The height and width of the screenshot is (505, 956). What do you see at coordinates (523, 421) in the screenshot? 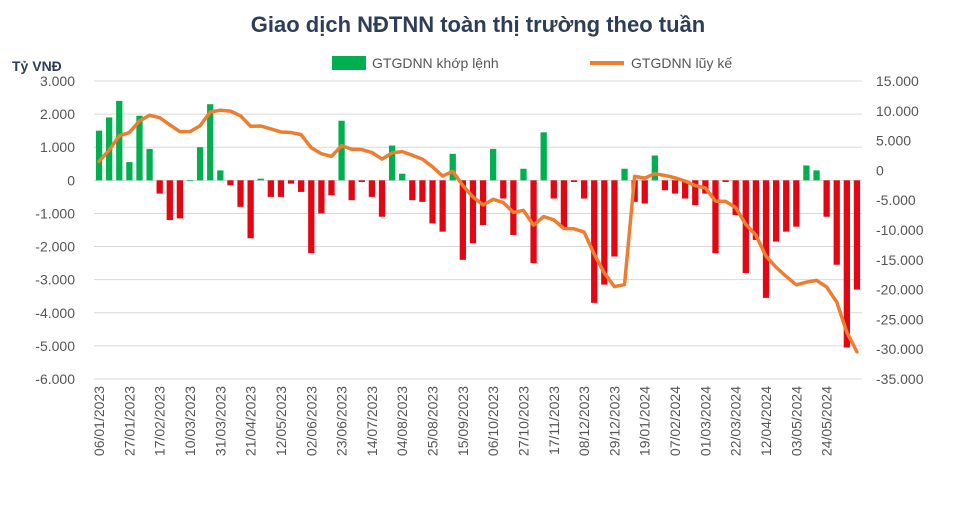
I see `x-tick-label: 27/10/2023` at bounding box center [523, 421].